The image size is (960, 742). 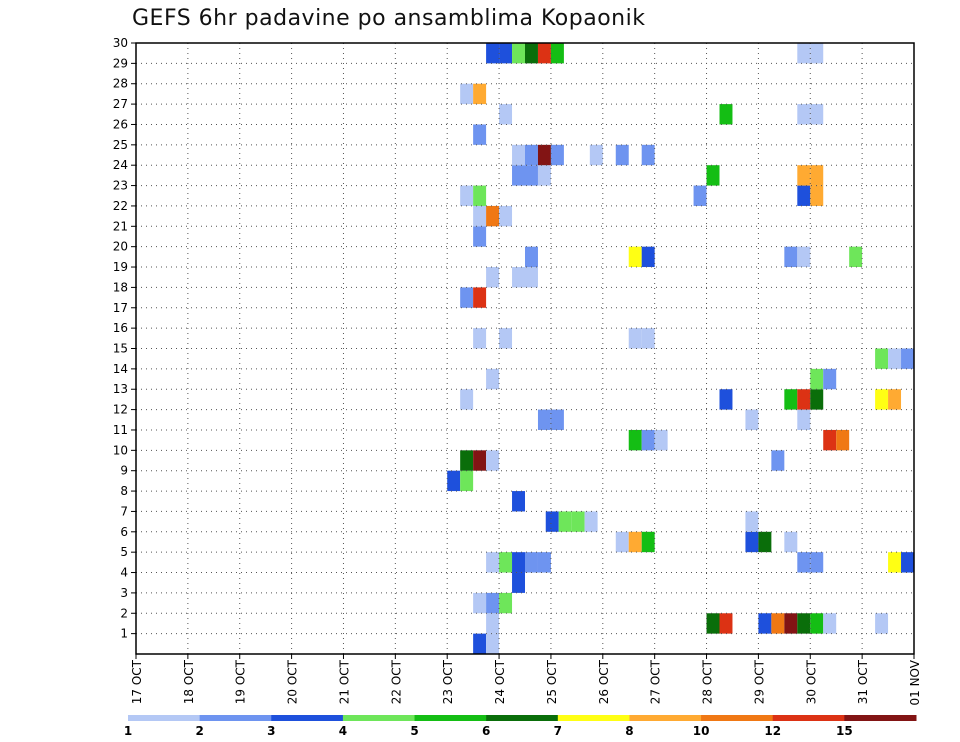 What do you see at coordinates (120, 308) in the screenshot?
I see `y-tick-label: 17` at bounding box center [120, 308].